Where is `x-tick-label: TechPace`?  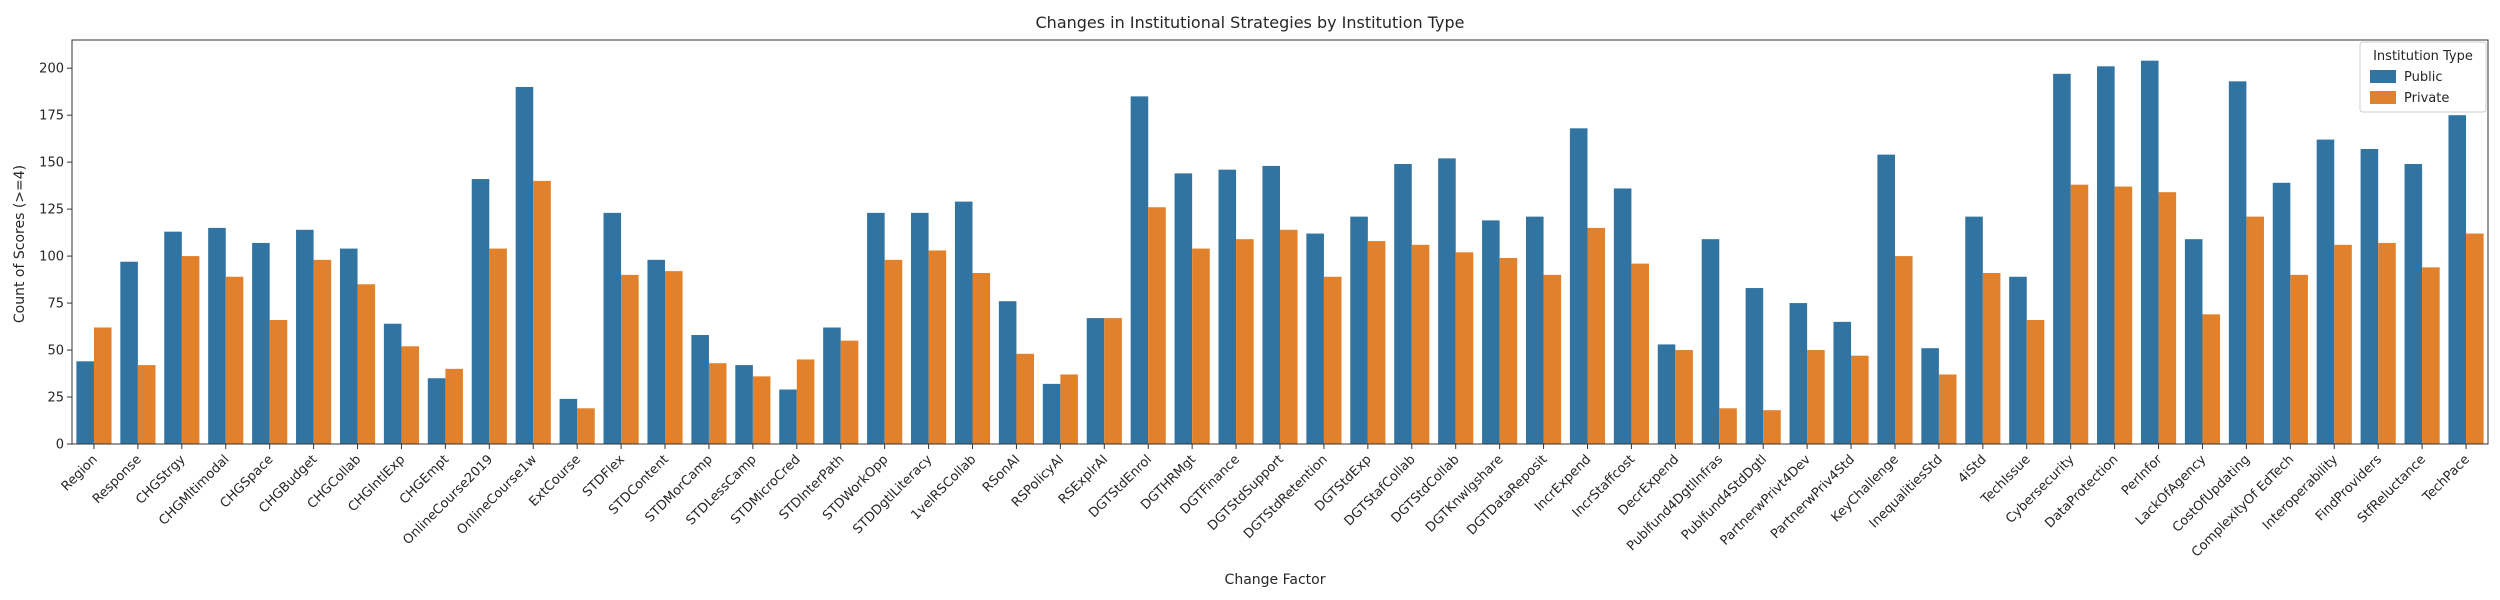 x-tick-label: TechPace is located at coordinates (2445, 478).